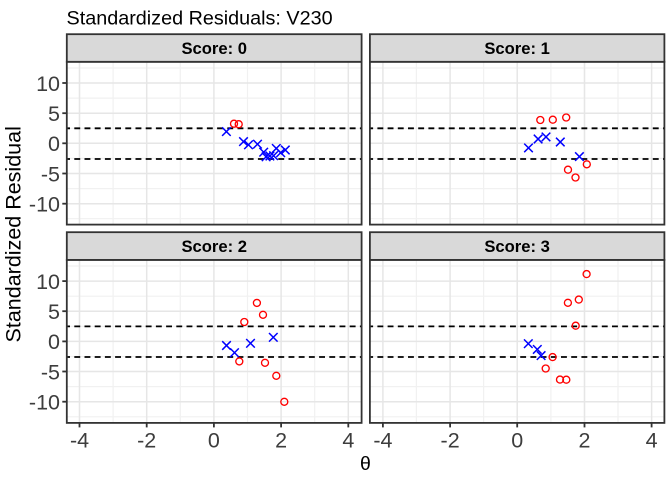 The image size is (672, 485). I want to click on svg-text: Standardized Residual, so click(14, 234).